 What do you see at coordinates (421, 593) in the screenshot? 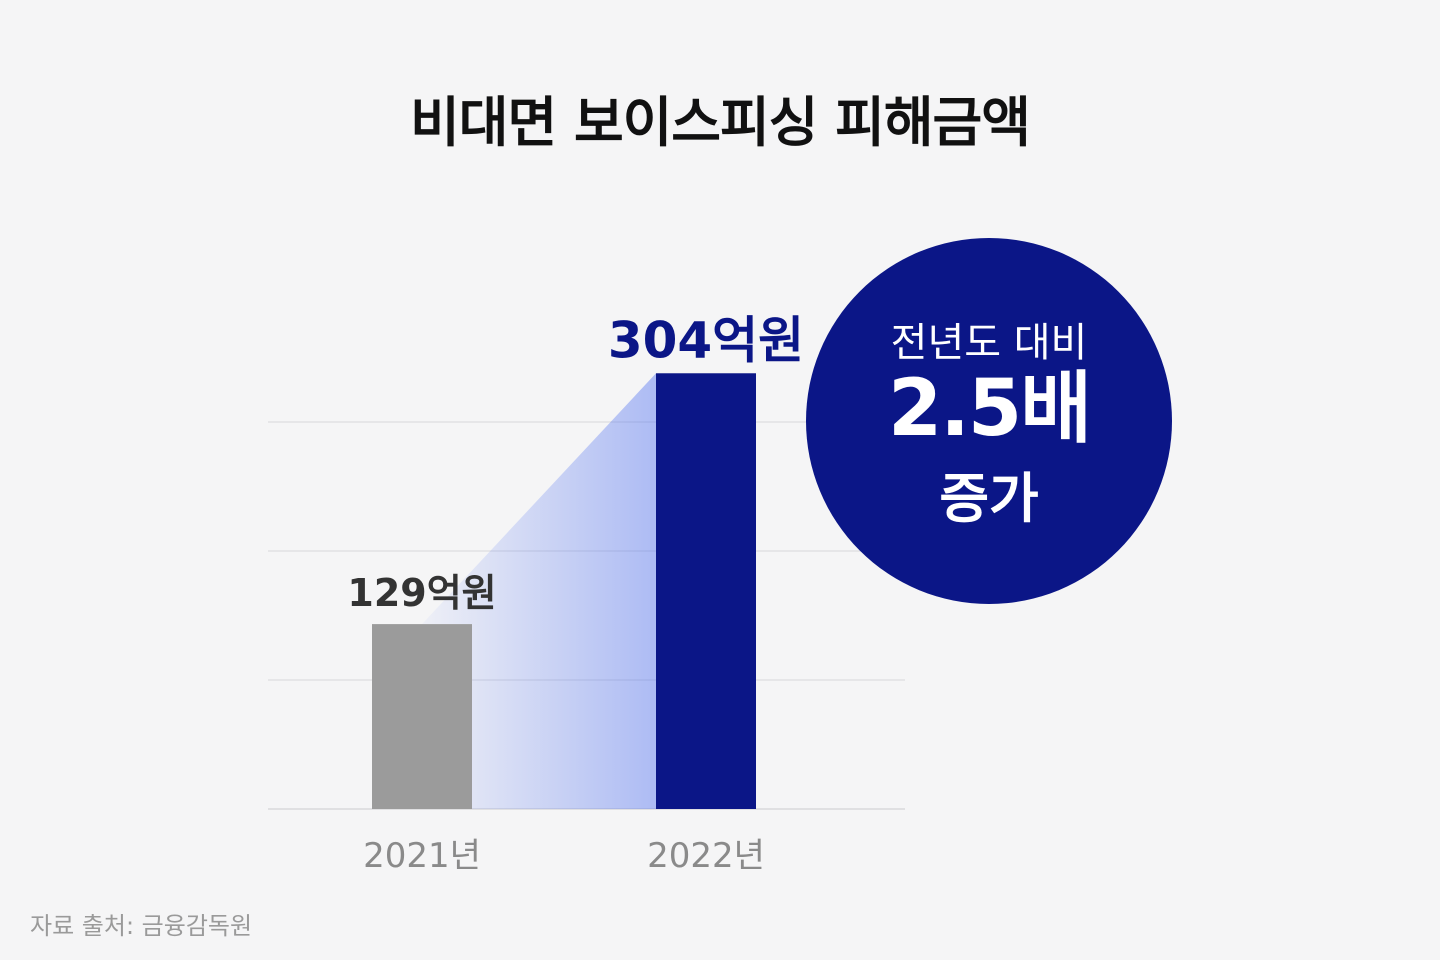
I see `data-label-2021년: 129억원` at bounding box center [421, 593].